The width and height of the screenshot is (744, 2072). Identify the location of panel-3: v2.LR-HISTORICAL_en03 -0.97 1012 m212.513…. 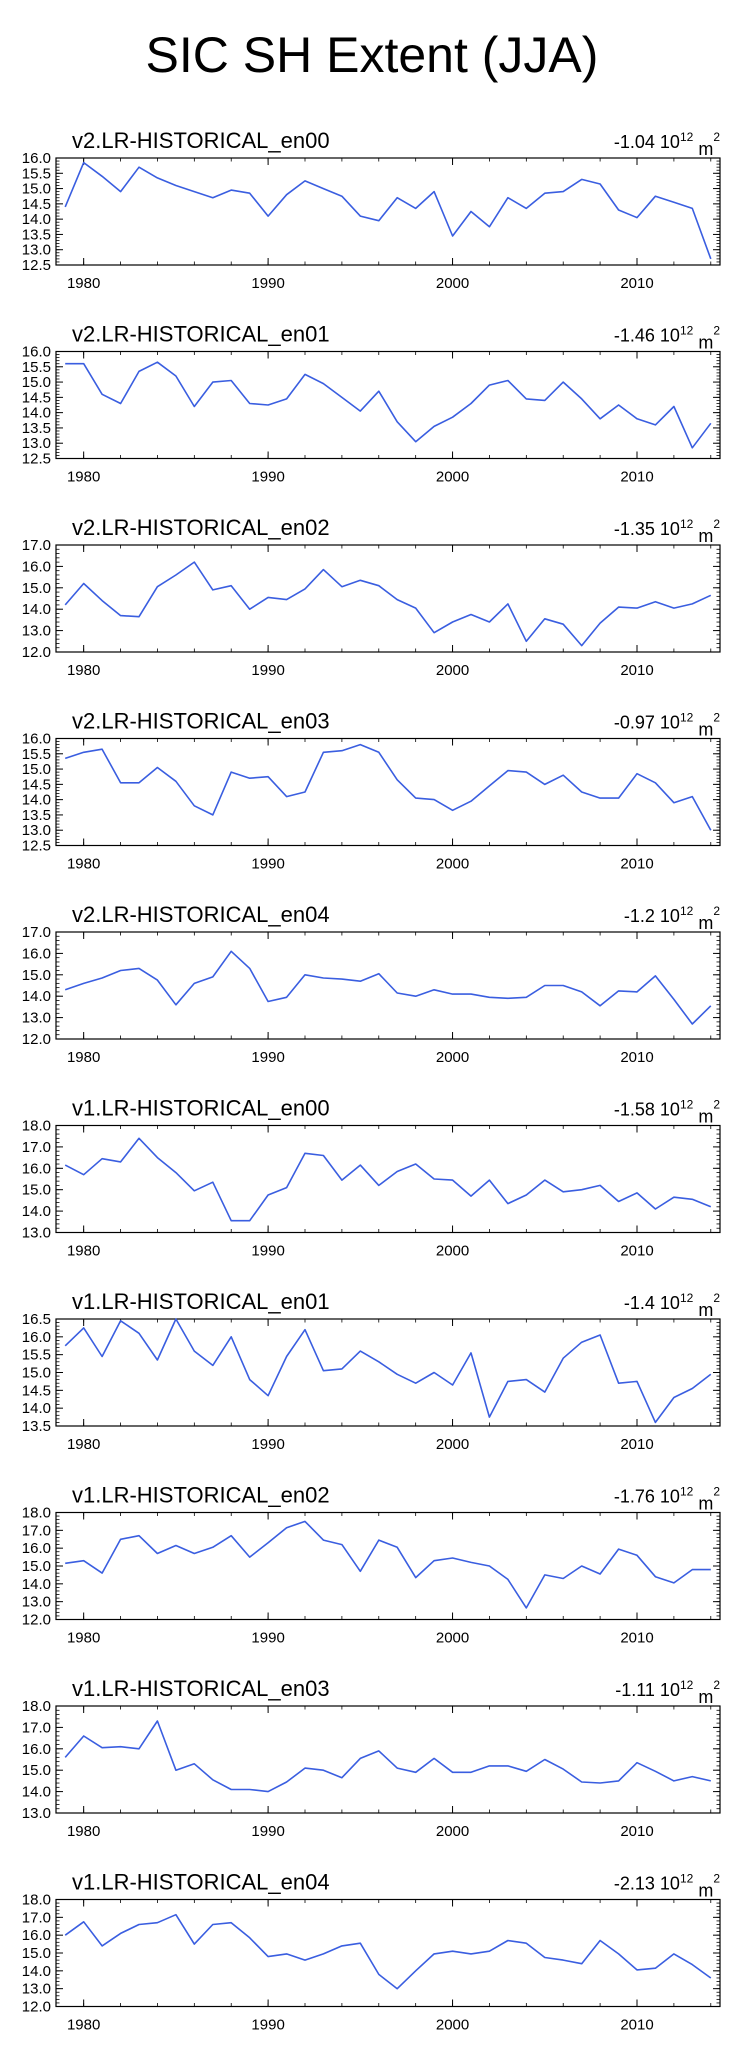
(371, 791).